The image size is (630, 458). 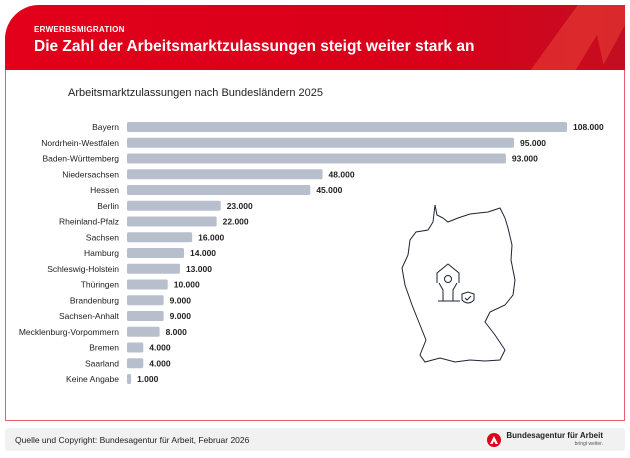 What do you see at coordinates (69, 332) in the screenshot?
I see `category-label: Mecklenburg-Vorpommern` at bounding box center [69, 332].